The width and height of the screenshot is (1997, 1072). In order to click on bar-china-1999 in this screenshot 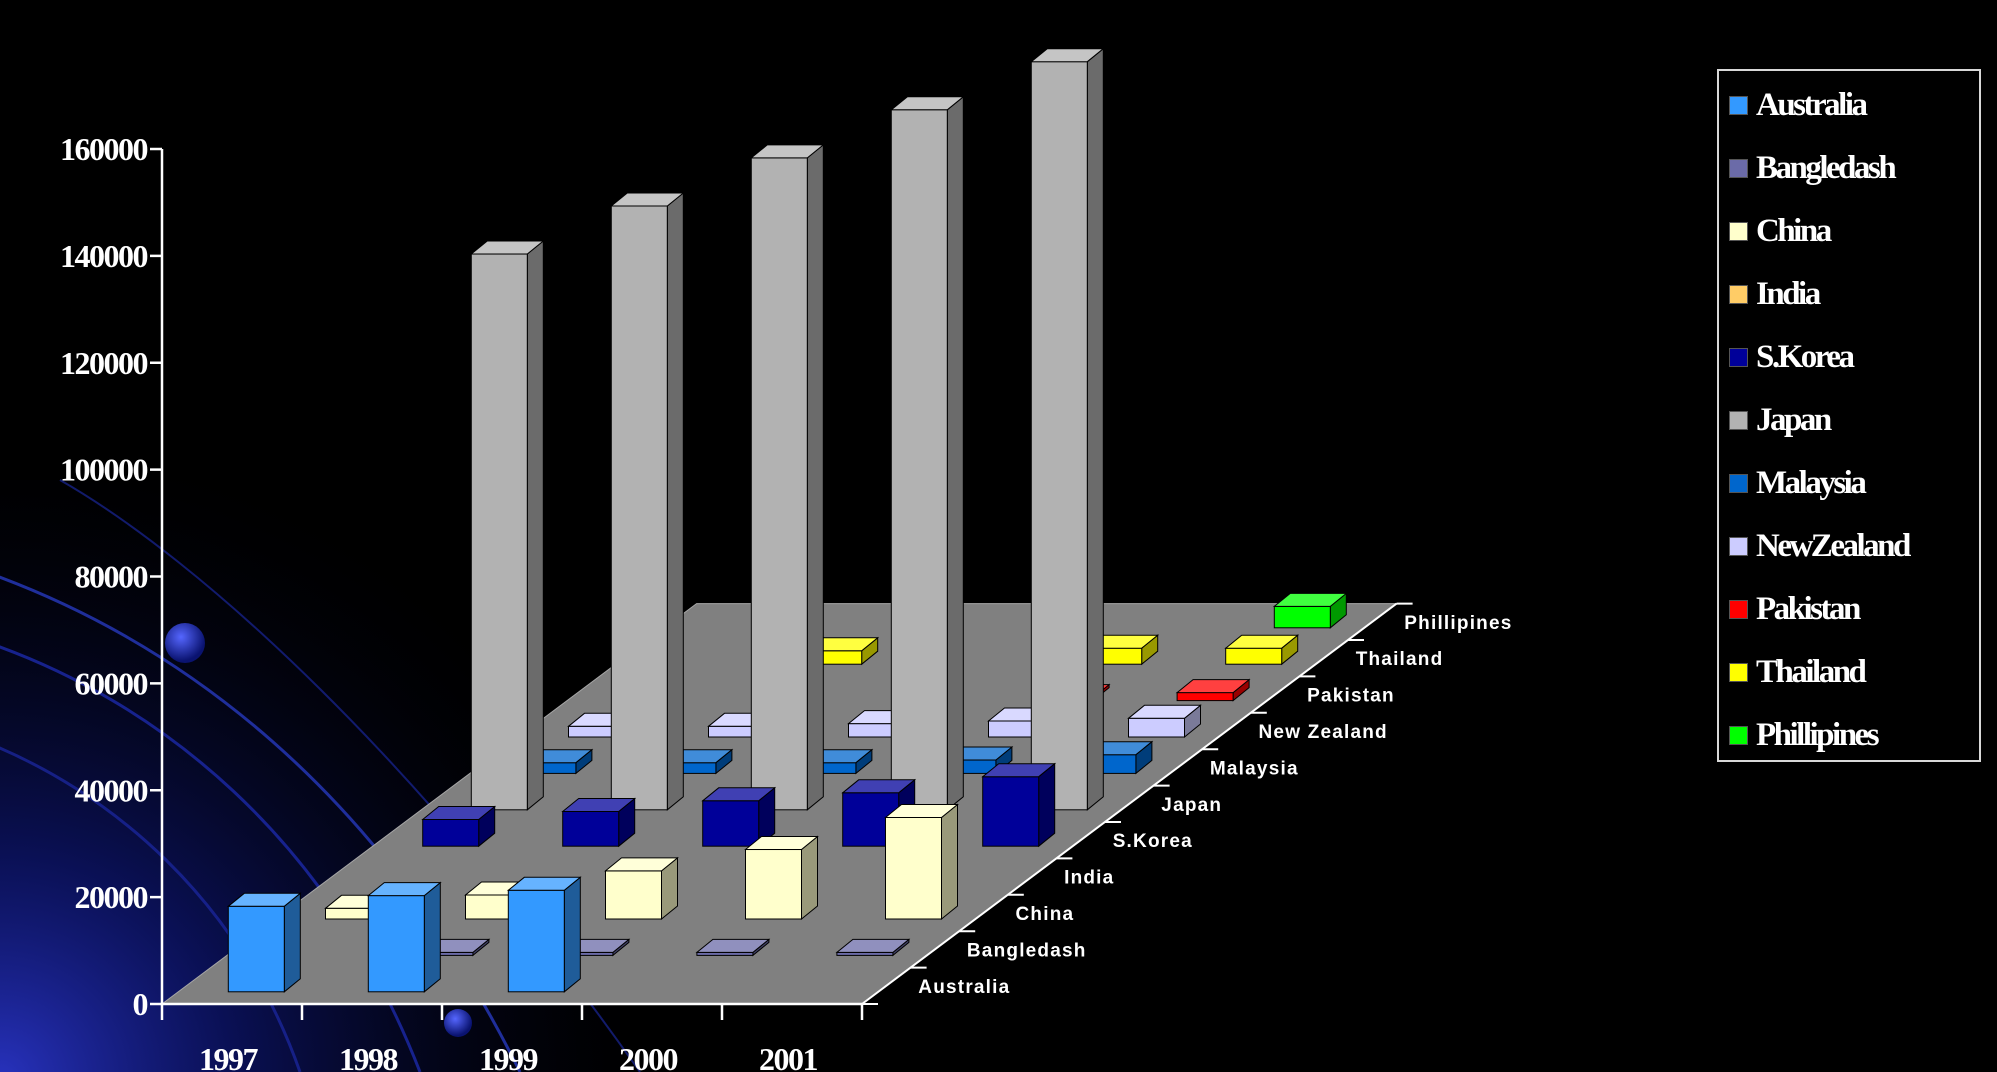, I will do `click(641, 888)`.